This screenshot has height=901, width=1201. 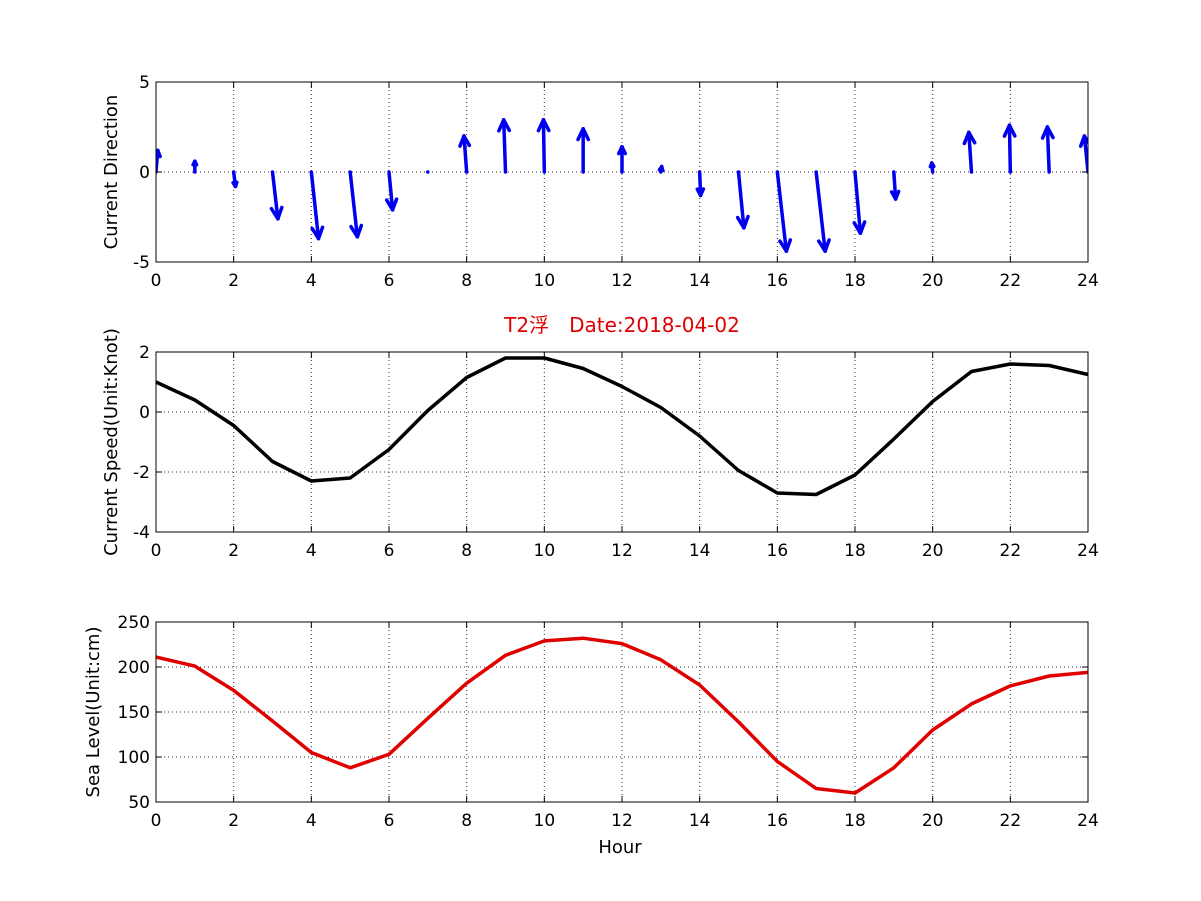 I want to click on current-speed-line, so click(x=622, y=426).